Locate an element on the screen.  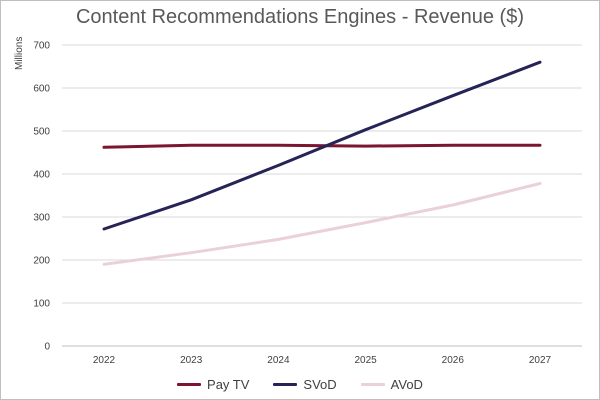
legend: Pay TV SVoD AVoD is located at coordinates (300, 384).